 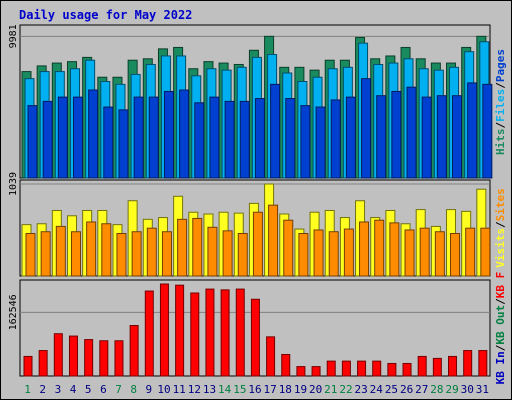 What do you see at coordinates (467, 389) in the screenshot?
I see `x-tick-label-day-30: 30` at bounding box center [467, 389].